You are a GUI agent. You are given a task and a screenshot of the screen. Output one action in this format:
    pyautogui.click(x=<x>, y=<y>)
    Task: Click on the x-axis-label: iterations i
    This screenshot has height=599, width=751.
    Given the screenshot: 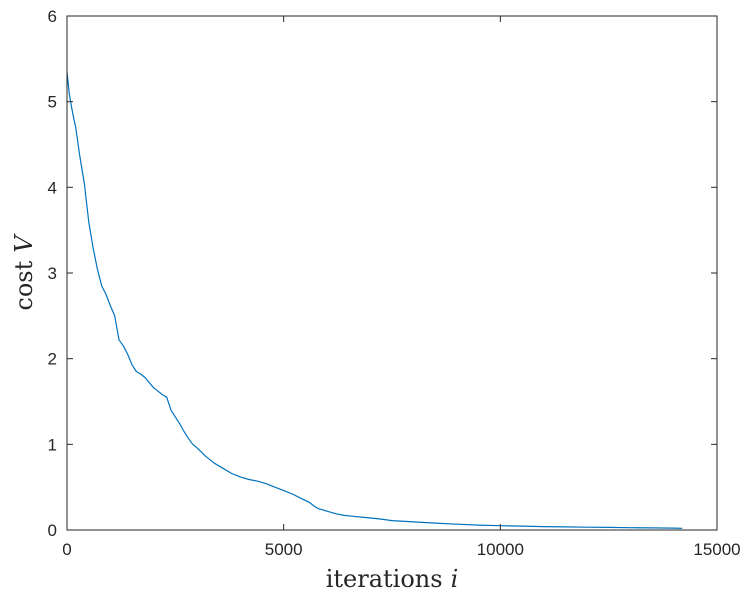 What is the action you would take?
    pyautogui.click(x=392, y=579)
    